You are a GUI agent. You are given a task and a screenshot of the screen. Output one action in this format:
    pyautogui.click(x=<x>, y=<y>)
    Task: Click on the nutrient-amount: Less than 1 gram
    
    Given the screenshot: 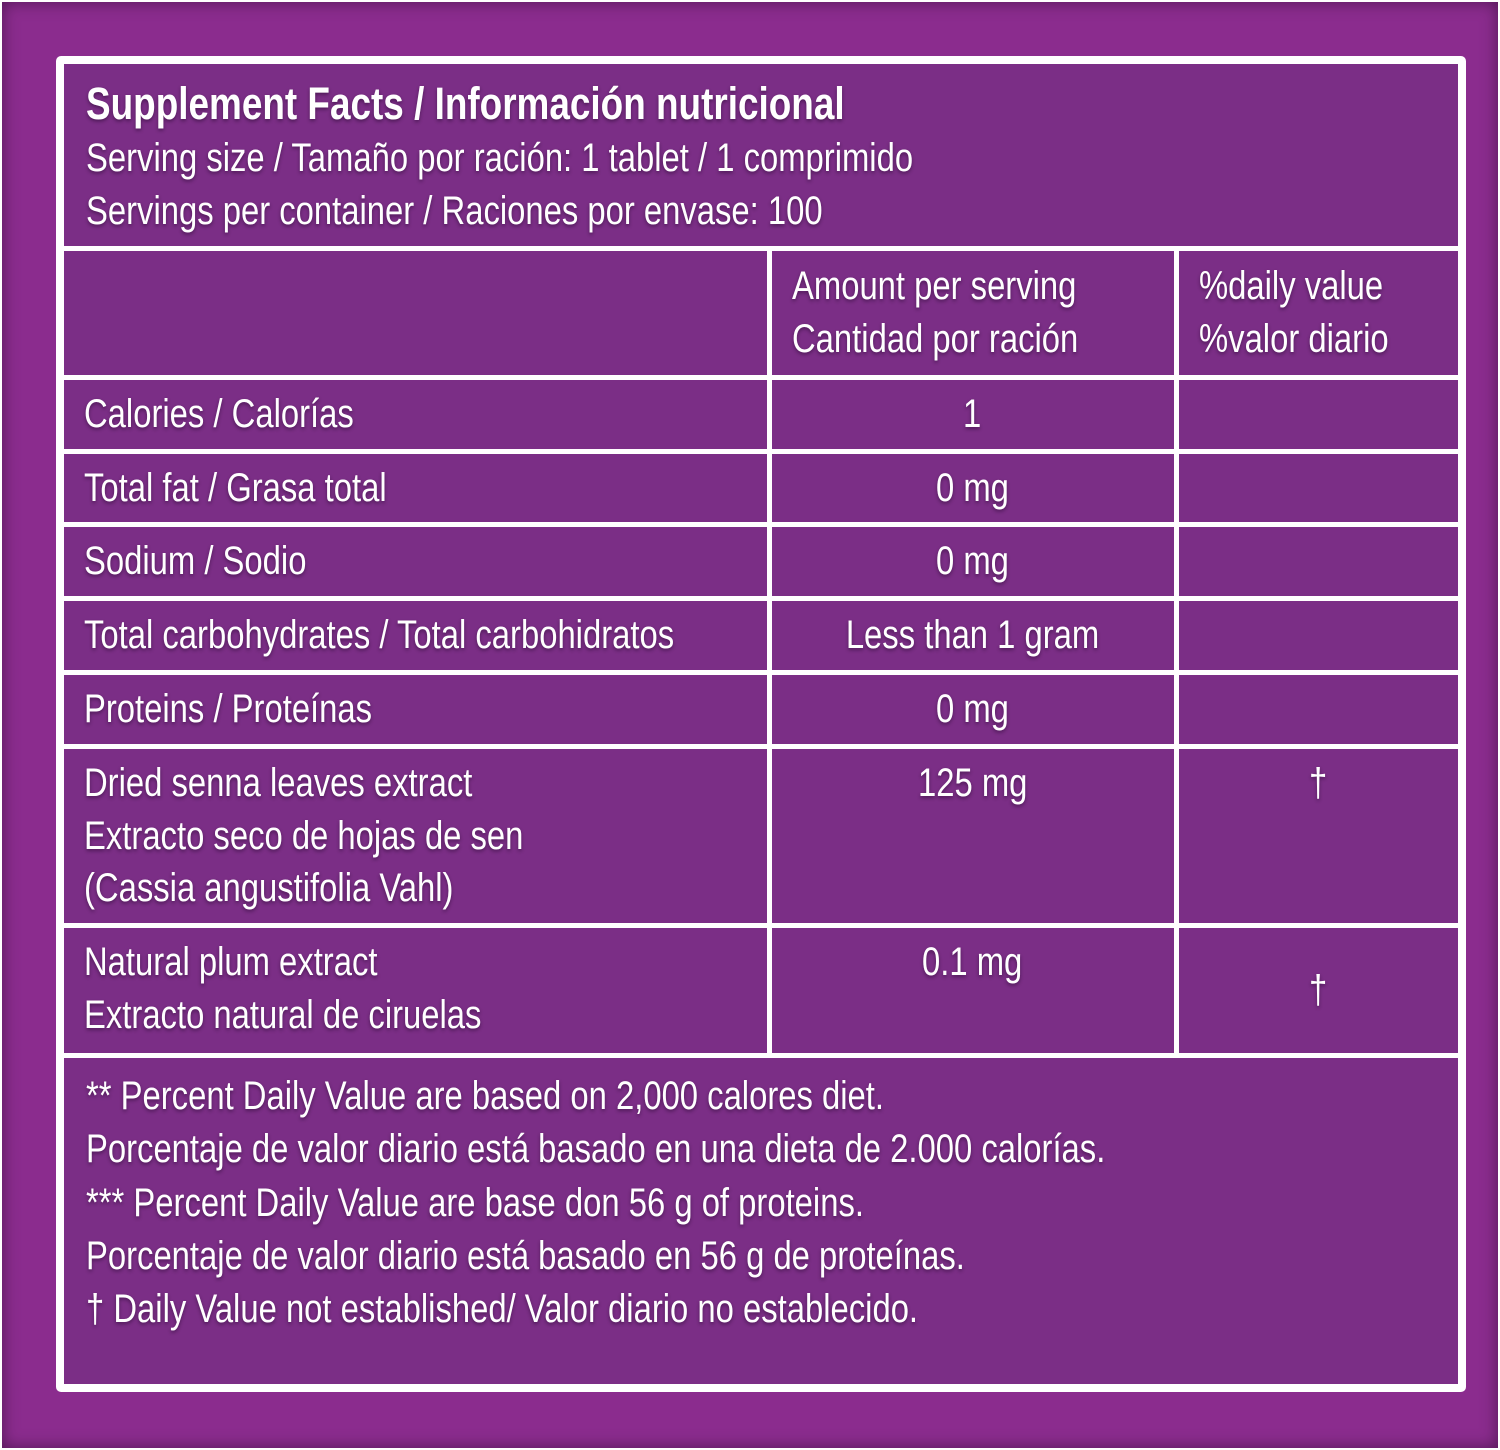 What is the action you would take?
    pyautogui.click(x=970, y=633)
    